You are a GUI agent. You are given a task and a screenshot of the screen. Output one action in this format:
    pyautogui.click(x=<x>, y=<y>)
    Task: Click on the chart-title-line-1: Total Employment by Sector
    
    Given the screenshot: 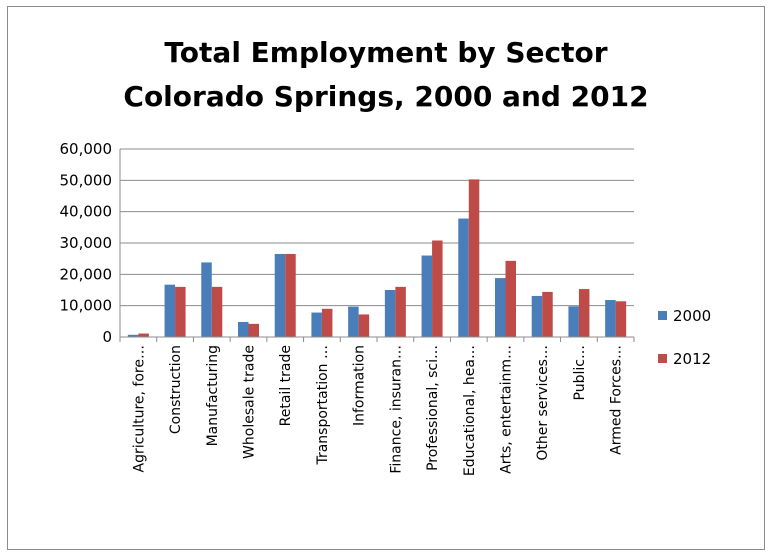 What is the action you would take?
    pyautogui.click(x=386, y=52)
    